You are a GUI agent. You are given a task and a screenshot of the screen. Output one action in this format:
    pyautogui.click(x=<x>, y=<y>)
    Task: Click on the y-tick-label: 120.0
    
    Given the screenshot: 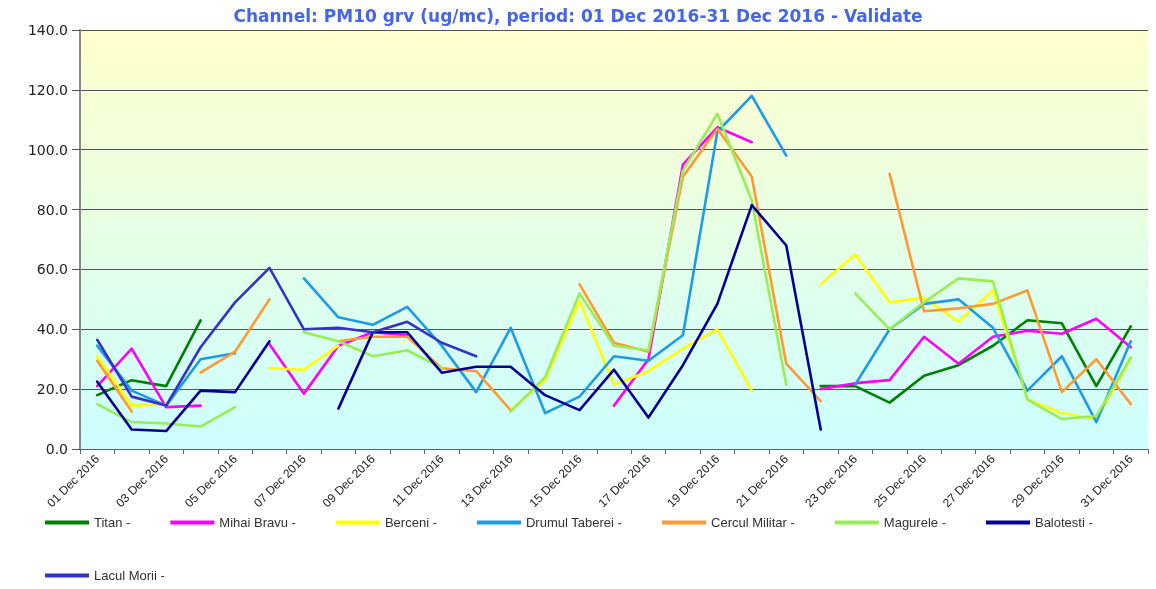 What is the action you would take?
    pyautogui.click(x=47, y=89)
    